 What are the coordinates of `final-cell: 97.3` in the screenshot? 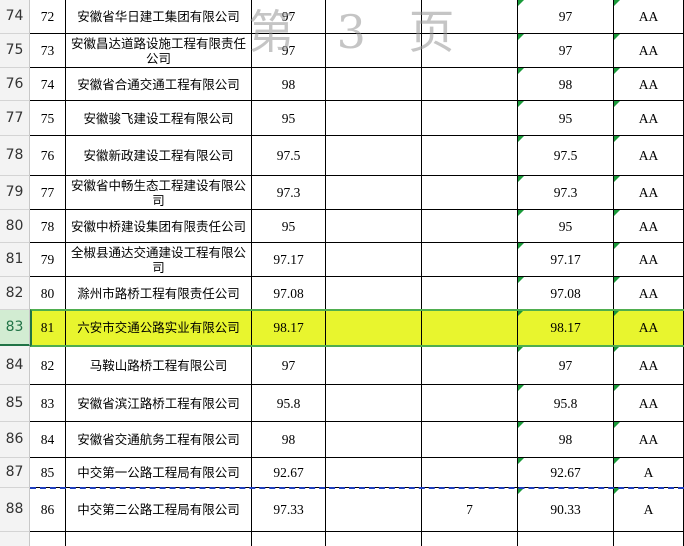 It's located at (566, 193).